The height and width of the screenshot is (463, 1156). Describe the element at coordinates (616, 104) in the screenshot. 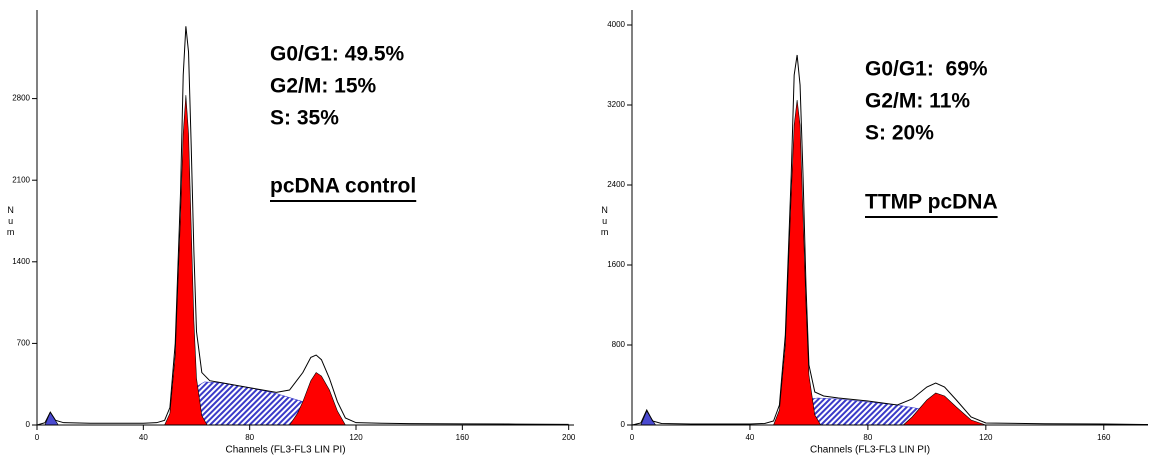

I see `y-tick-label: 3200` at that location.